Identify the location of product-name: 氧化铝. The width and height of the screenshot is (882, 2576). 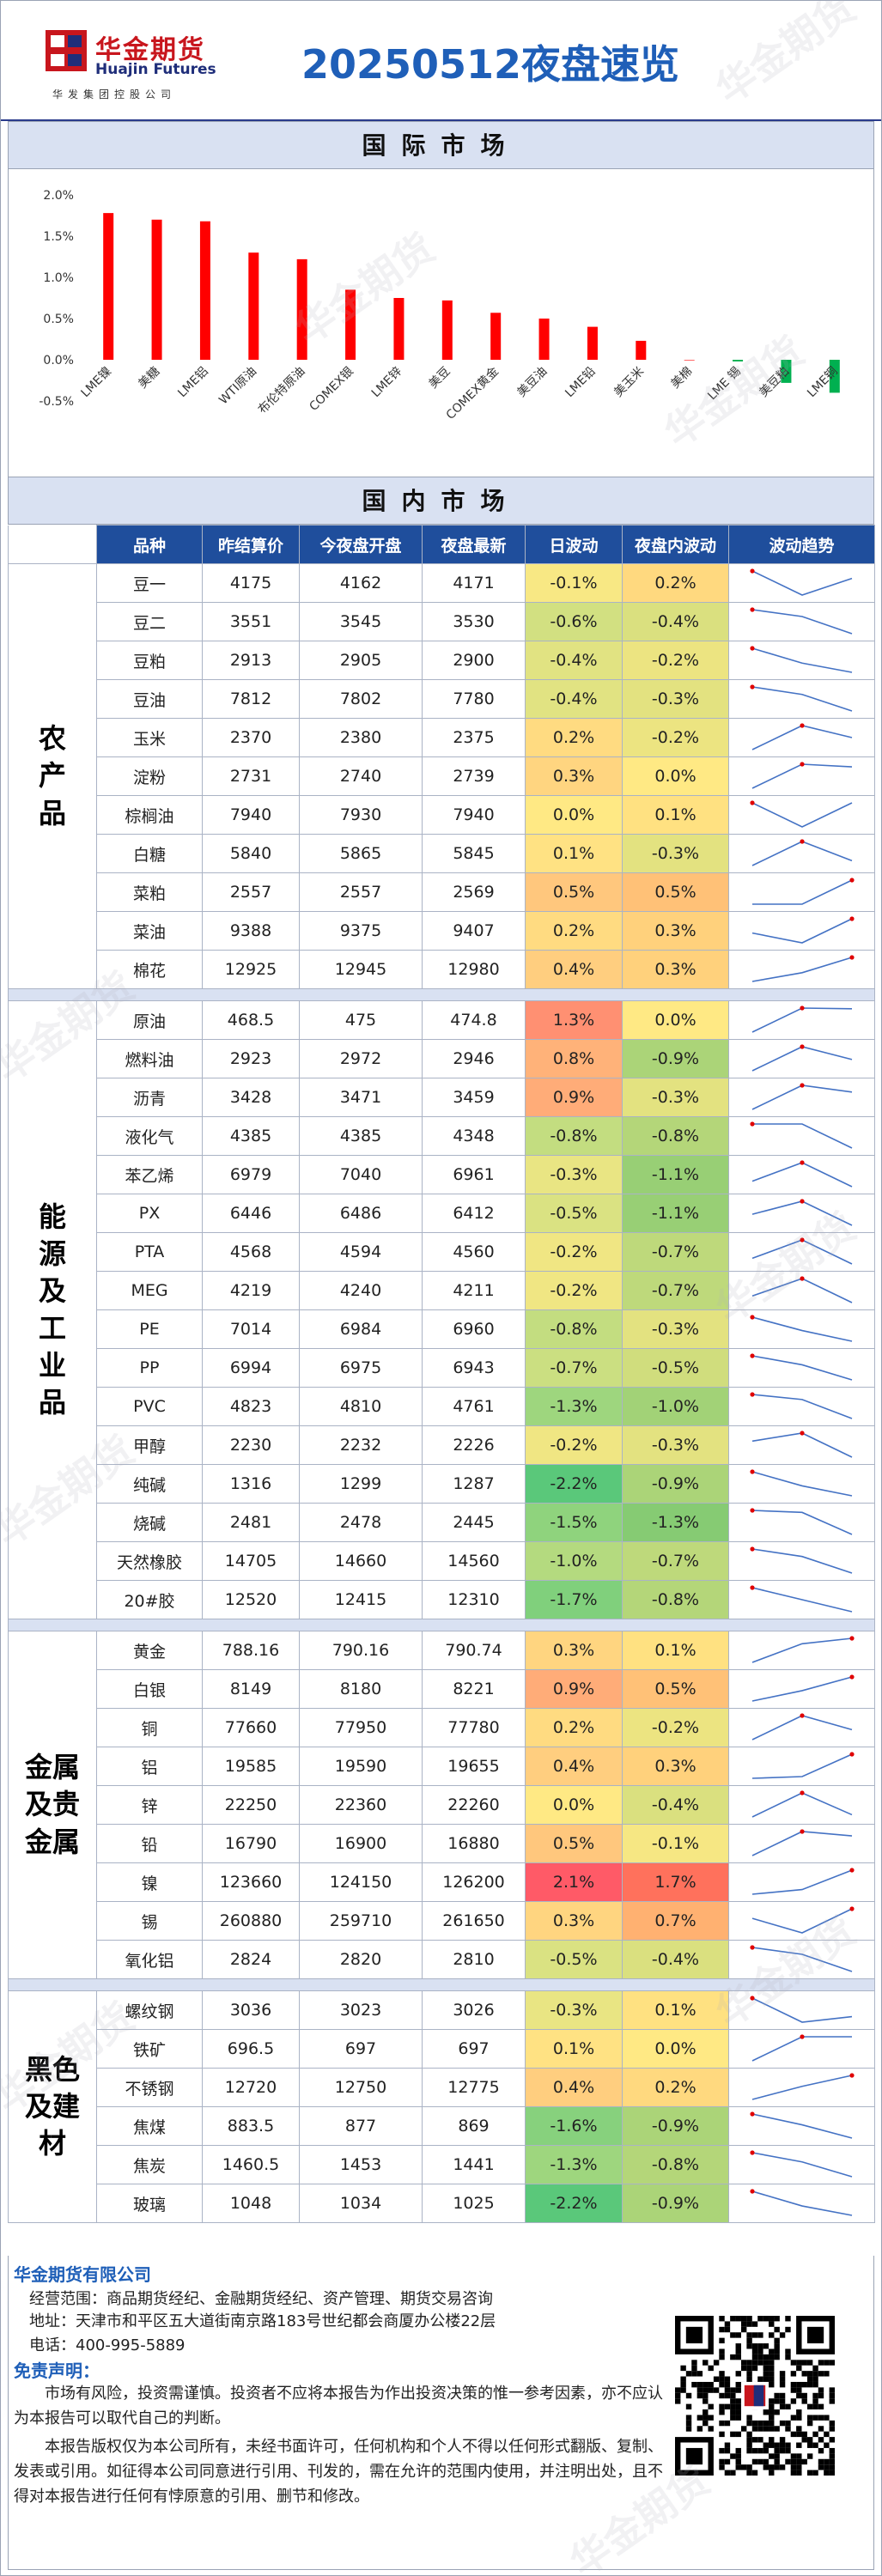
(149, 1960).